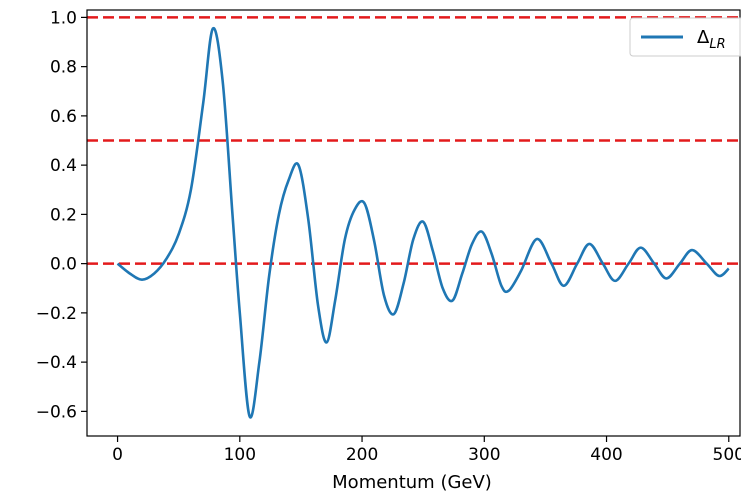 The image size is (741, 492). I want to click on x-tick-label: 500, so click(727, 455).